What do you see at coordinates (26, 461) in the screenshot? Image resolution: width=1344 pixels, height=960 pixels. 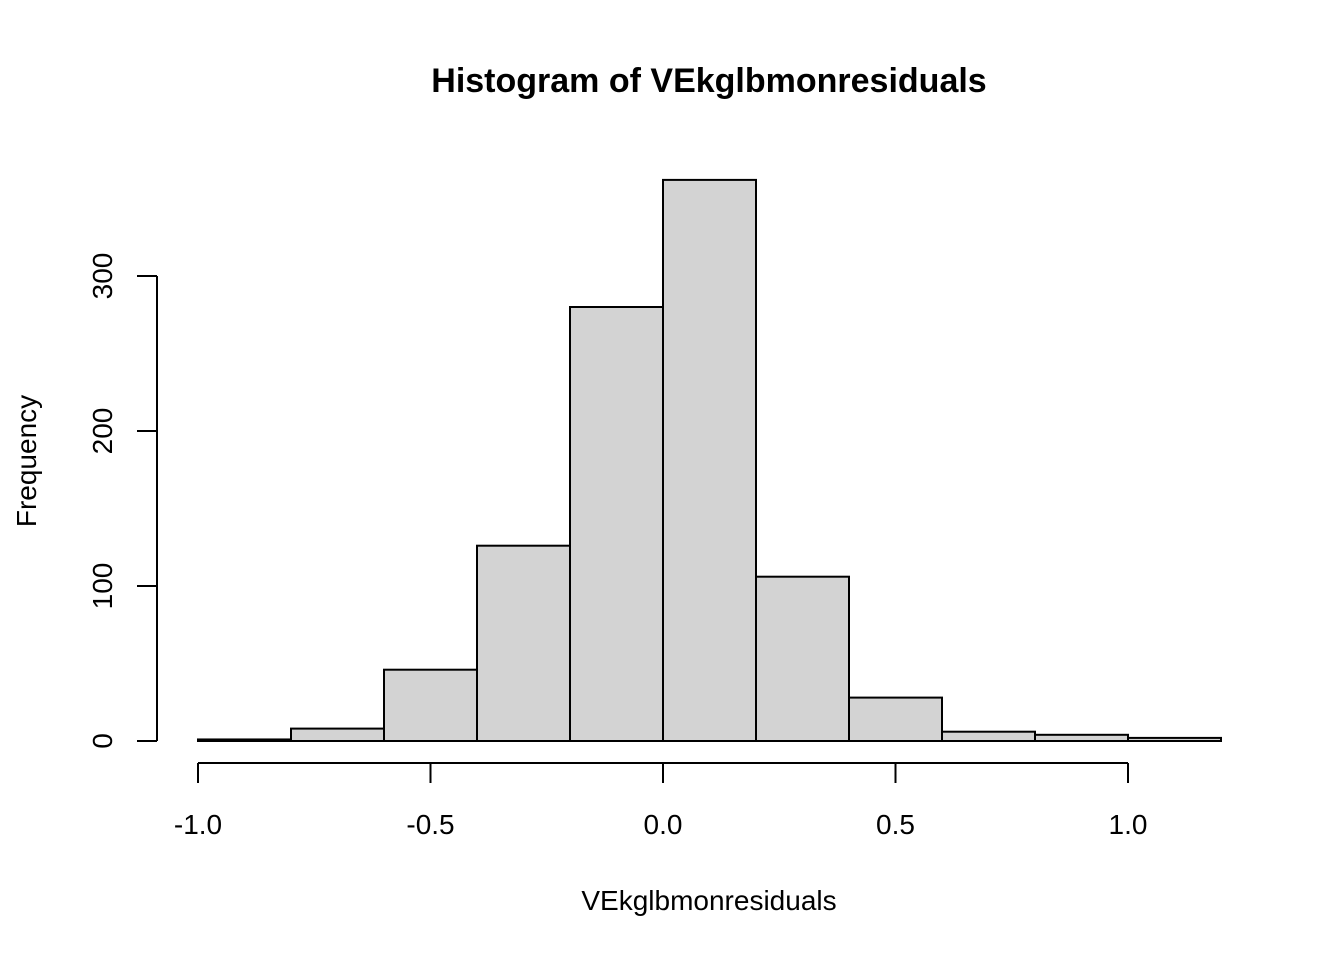 I see `y-axis-label: Frequency` at bounding box center [26, 461].